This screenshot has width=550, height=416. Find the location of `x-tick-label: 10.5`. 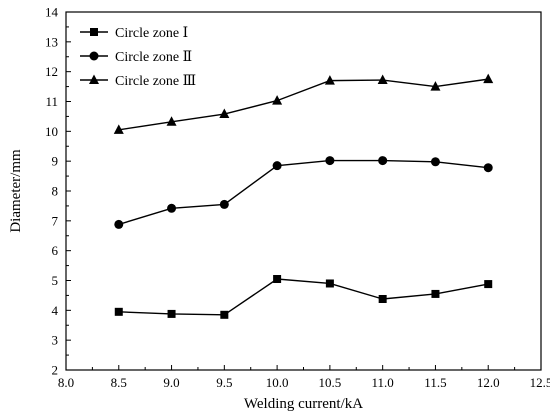

x-tick-label: 10.5 is located at coordinates (330, 382).